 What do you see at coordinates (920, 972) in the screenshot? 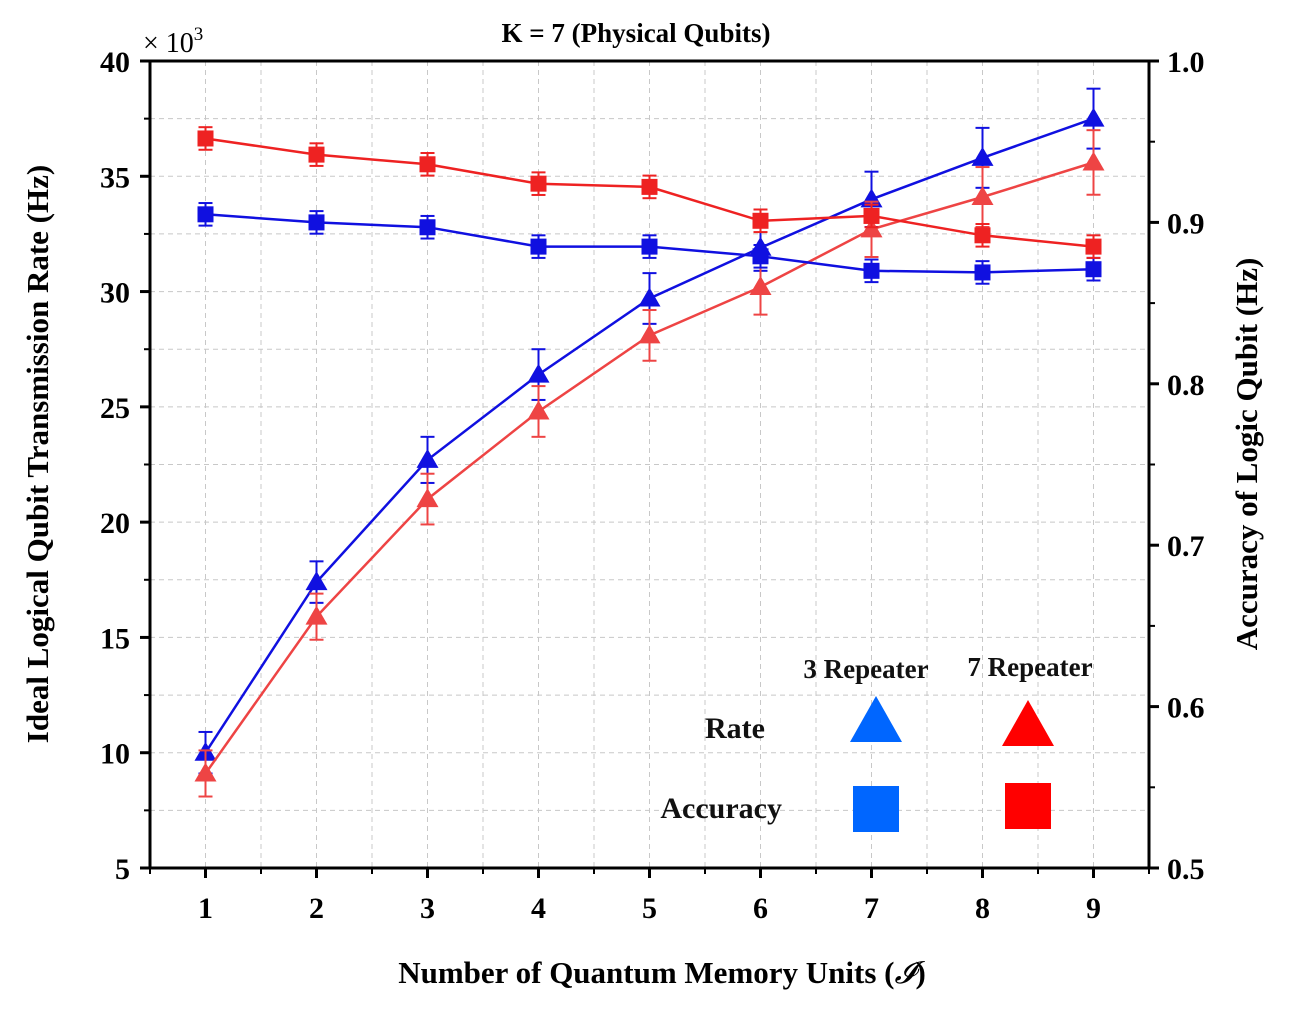
I see `x-axis-title-close: )` at bounding box center [920, 972].